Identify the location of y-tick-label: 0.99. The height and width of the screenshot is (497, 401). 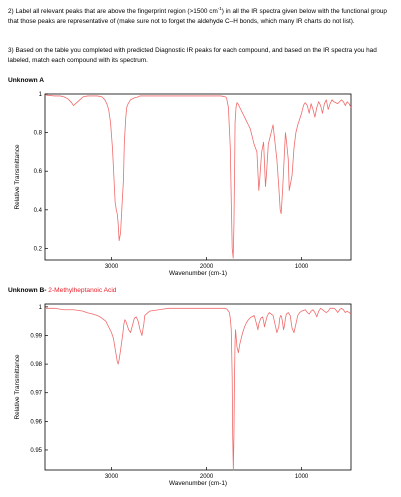
(36, 336).